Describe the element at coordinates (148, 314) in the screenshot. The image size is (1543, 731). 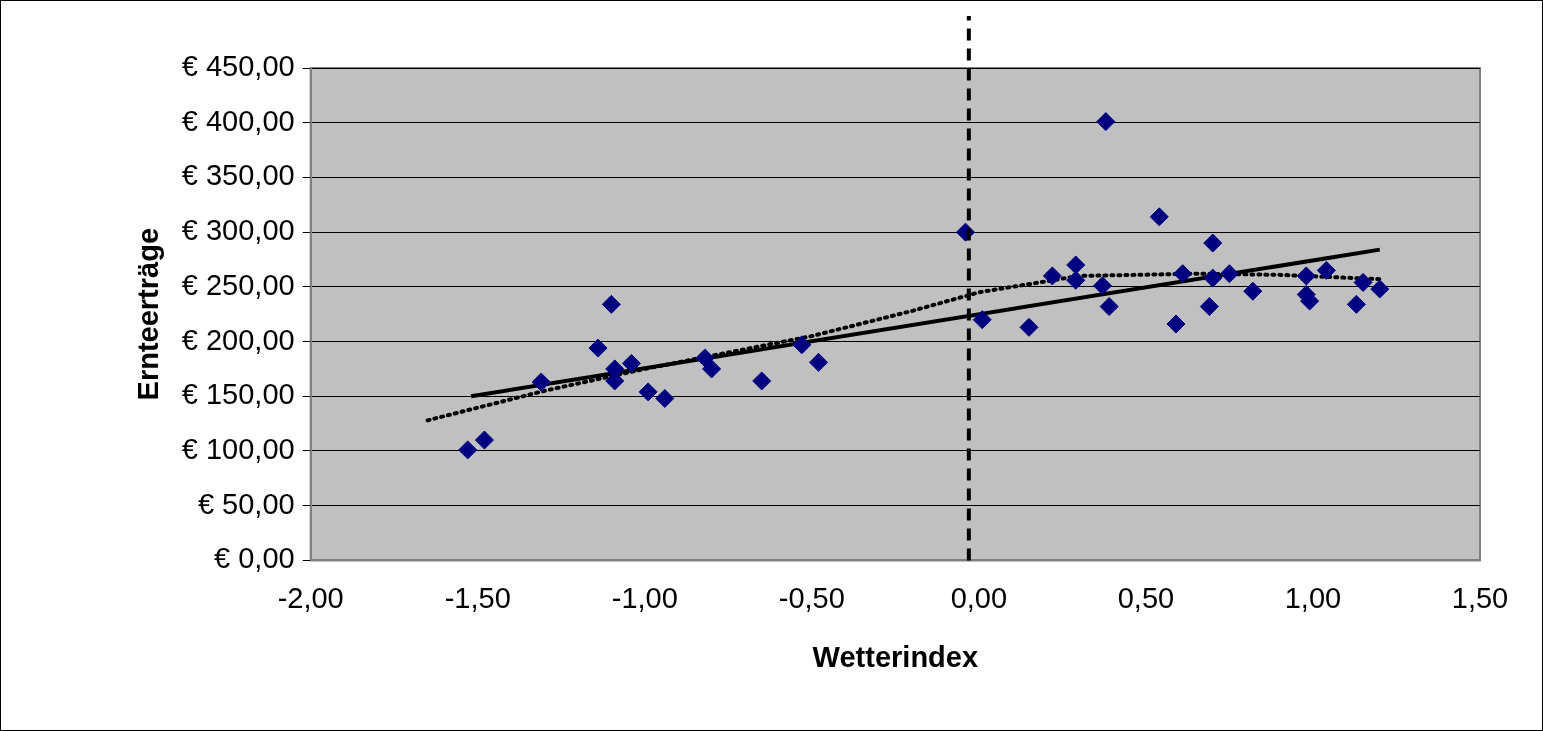
I see `y-axis-title: Ernteerträge` at that location.